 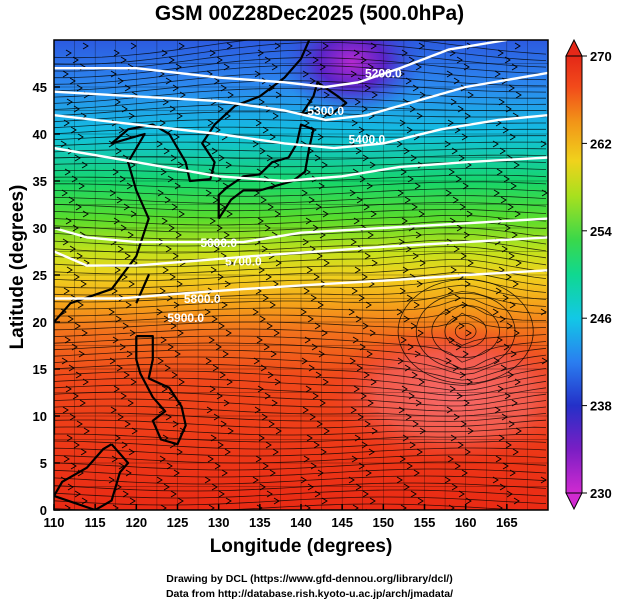 What do you see at coordinates (202, 299) in the screenshot?
I see `contour-label: 5800.0` at bounding box center [202, 299].